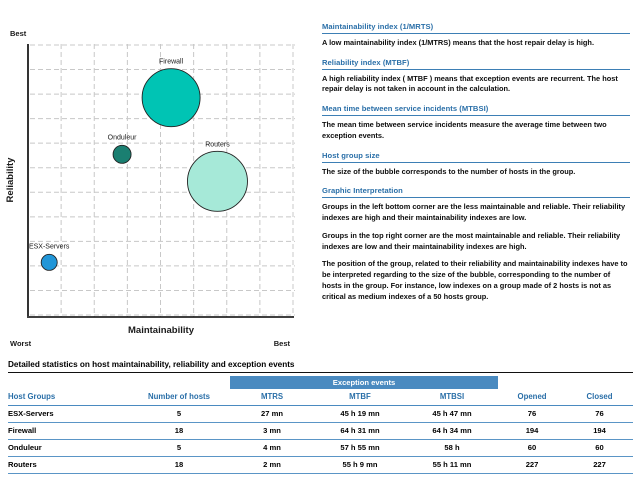 The width and height of the screenshot is (641, 501). What do you see at coordinates (18, 33) in the screenshot?
I see `y-axis-best-label: Best` at bounding box center [18, 33].